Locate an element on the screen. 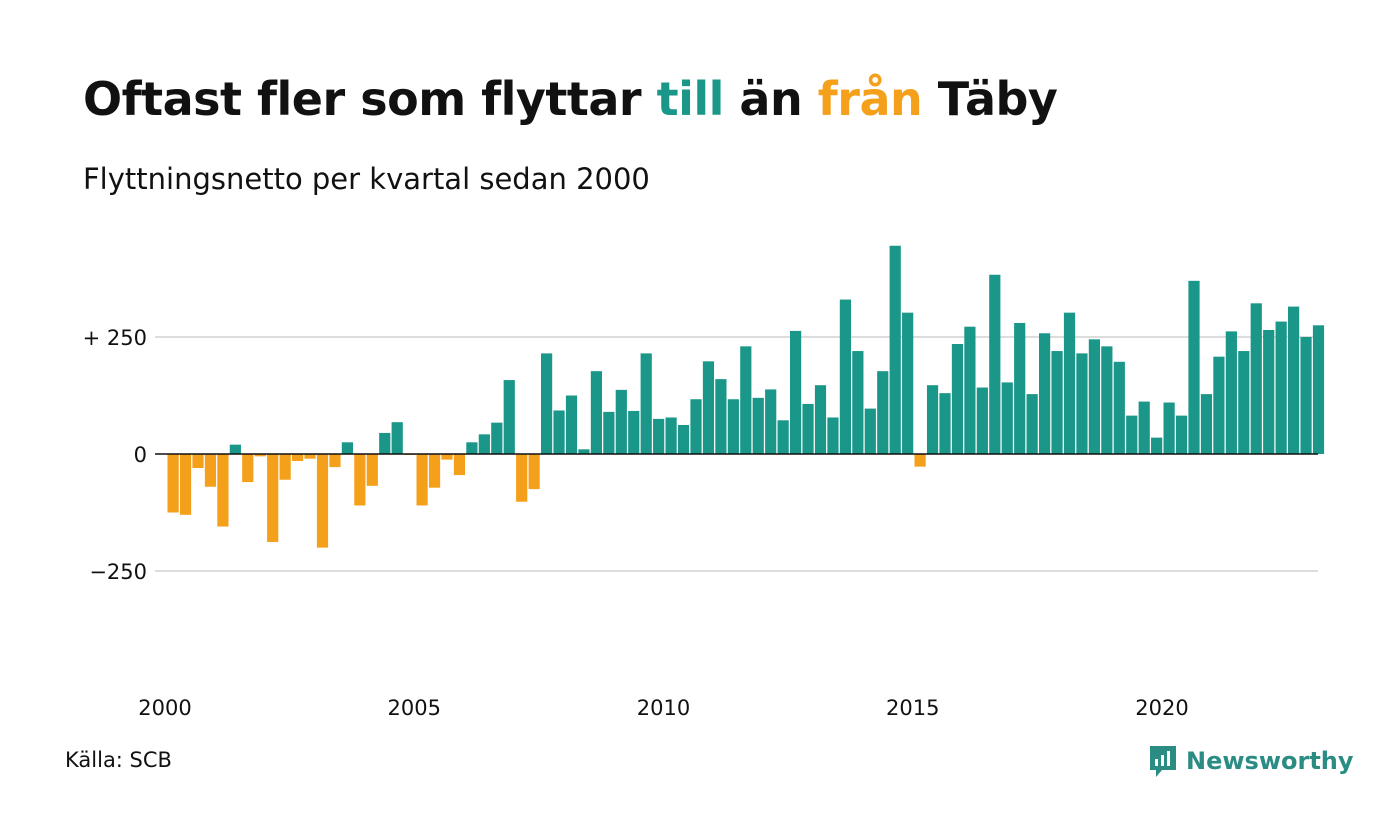 The height and width of the screenshot is (840, 1400). bar-2021K4 is located at coordinates (1256, 378).